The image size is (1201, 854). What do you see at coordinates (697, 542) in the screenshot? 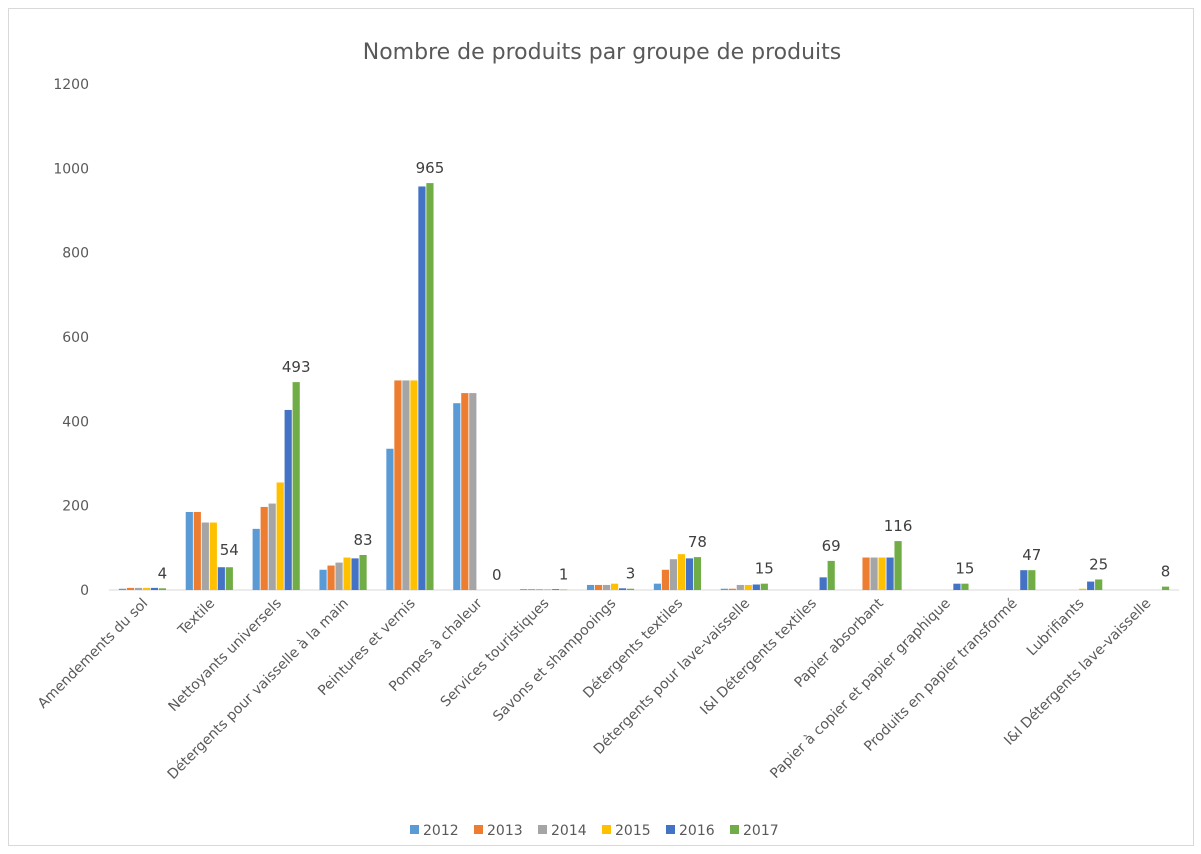
I see `data-label: 78` at bounding box center [697, 542].